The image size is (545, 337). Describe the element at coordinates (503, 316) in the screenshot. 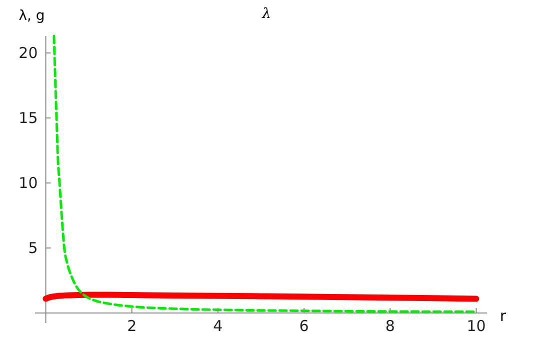

I see `x-axis-title: r` at that location.